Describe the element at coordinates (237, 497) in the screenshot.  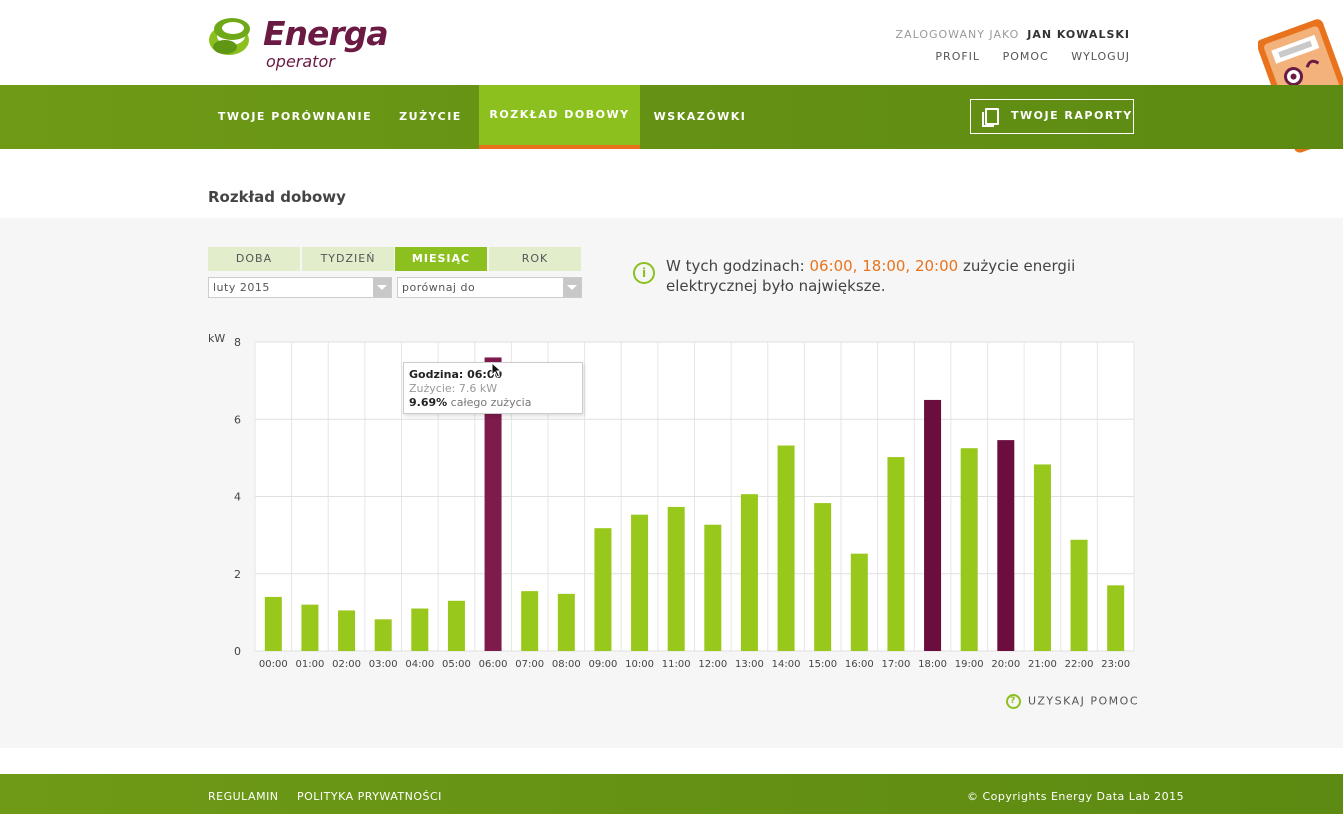
I see `y-tick-label: 4` at that location.